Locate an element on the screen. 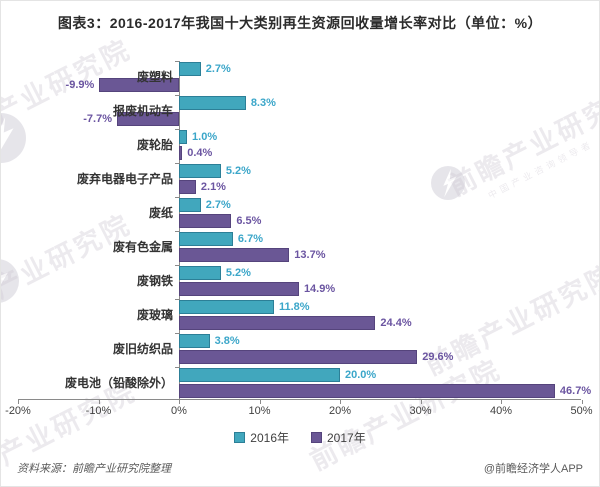 The width and height of the screenshot is (600, 487). value-label: 2.1% is located at coordinates (213, 187).